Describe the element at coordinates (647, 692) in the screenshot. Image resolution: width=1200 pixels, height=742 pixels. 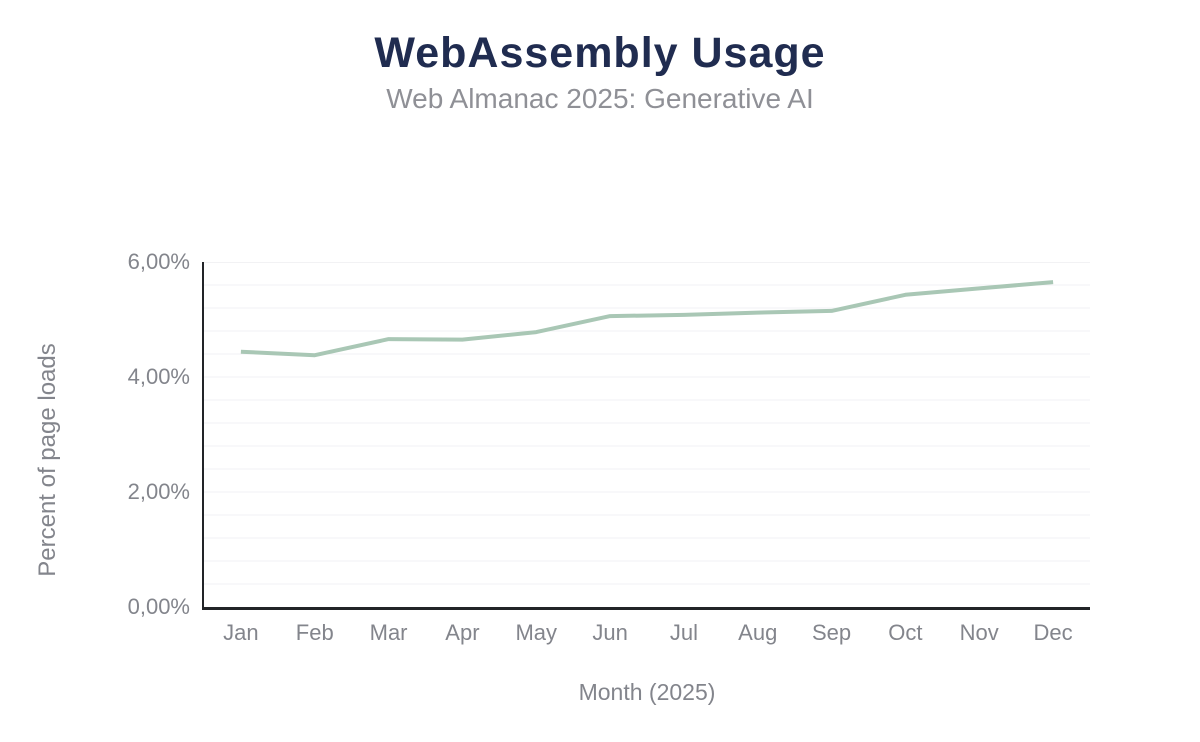
I see `x-axis-title: Month (2025)` at that location.